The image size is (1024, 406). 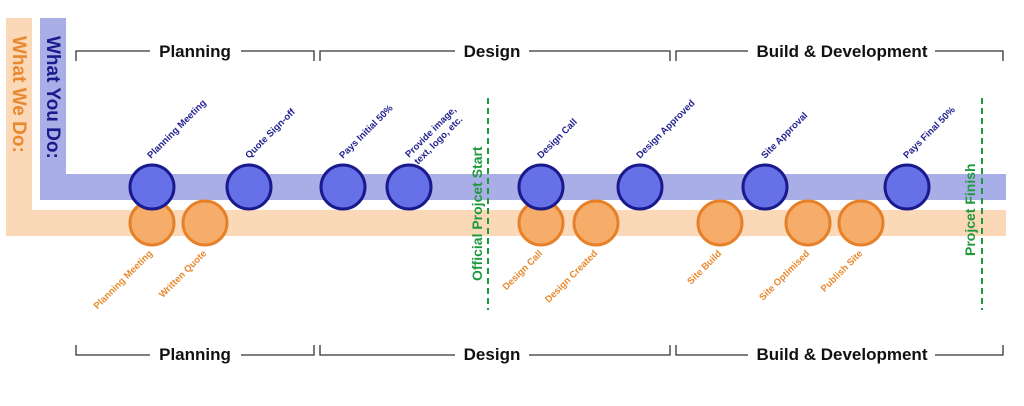 What do you see at coordinates (270, 133) in the screenshot?
I see `client-step-label: Quote Sign-off` at bounding box center [270, 133].